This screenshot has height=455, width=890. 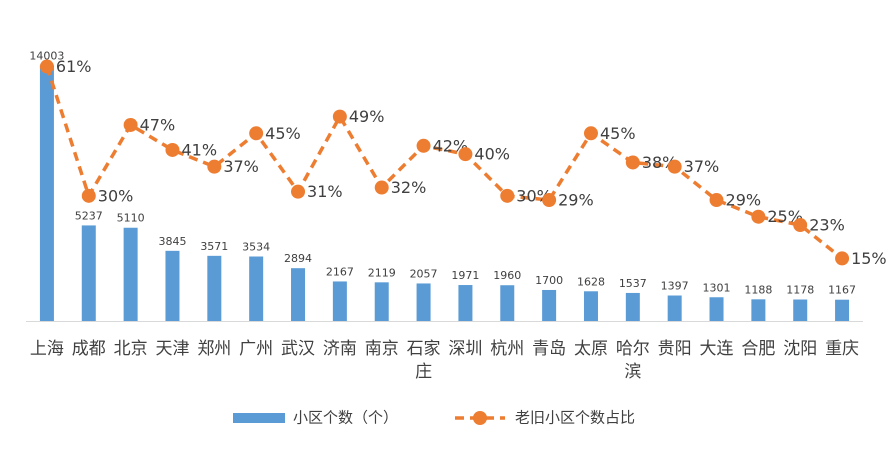 What do you see at coordinates (298, 349) in the screenshot?
I see `x-tick-label: 武汉` at bounding box center [298, 349].